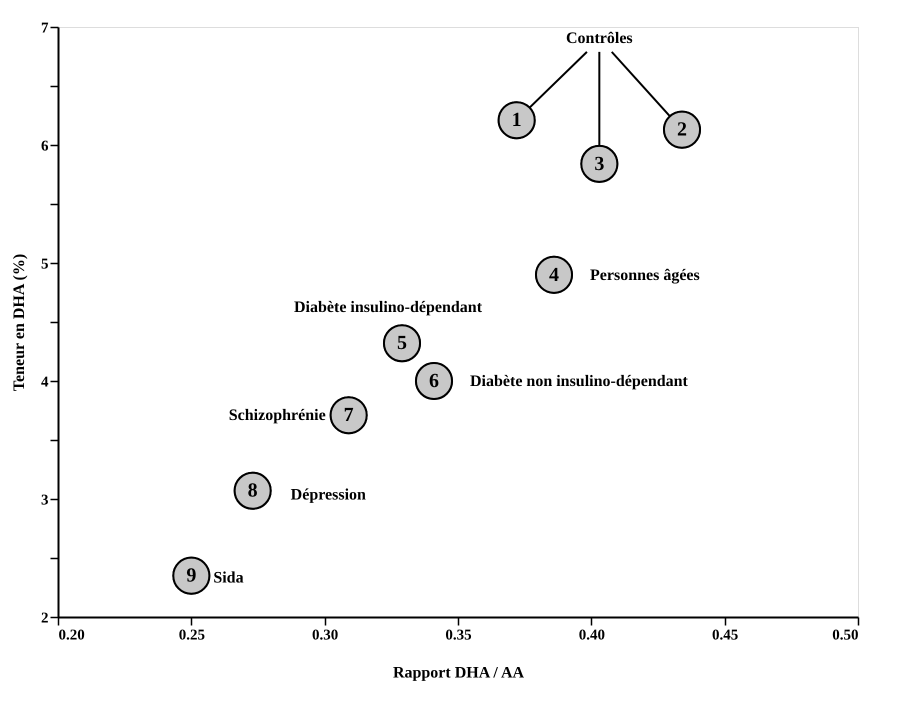  I want to click on y-tick-label: 5, so click(44, 264).